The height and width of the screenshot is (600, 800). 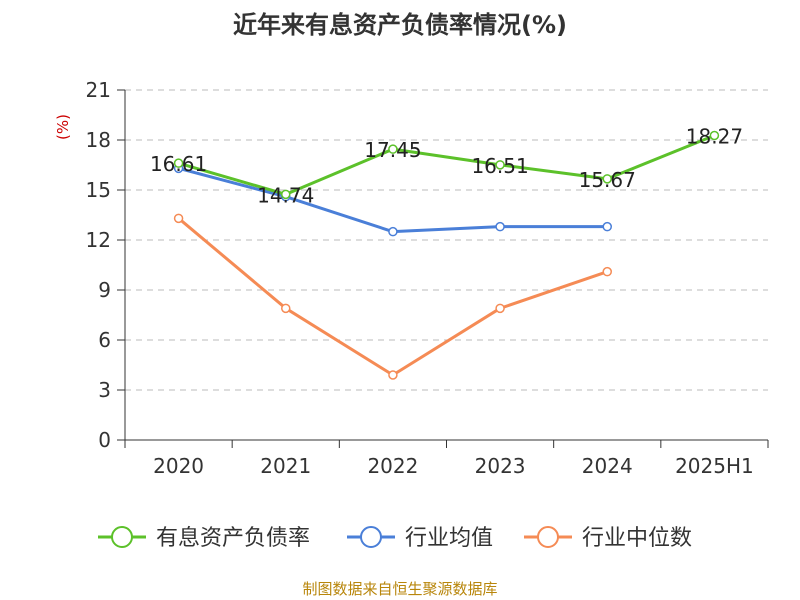 I want to click on data-label: 16.51, so click(x=499, y=166).